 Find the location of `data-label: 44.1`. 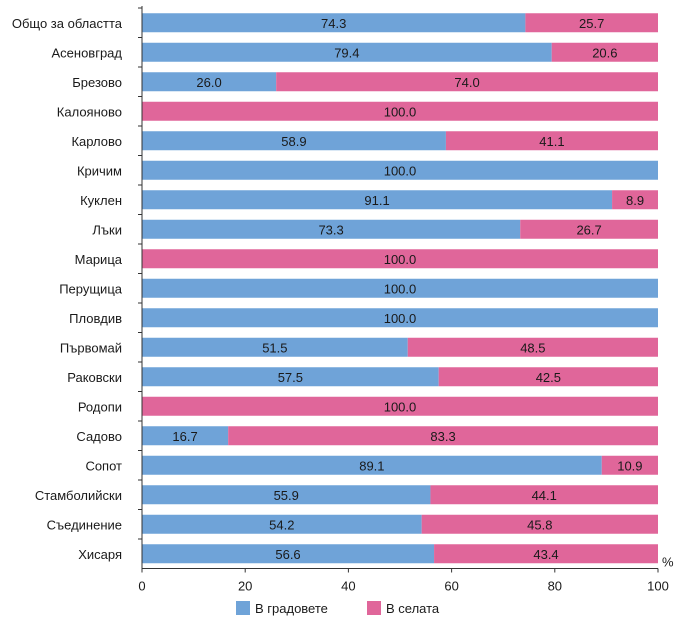

data-label: 44.1 is located at coordinates (544, 495).